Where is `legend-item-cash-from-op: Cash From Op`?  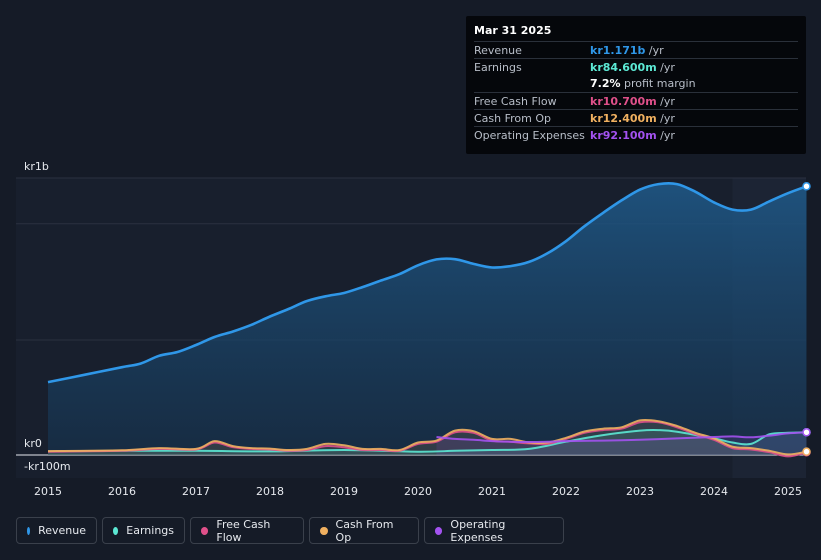
legend-item-cash-from-op: Cash From Op is located at coordinates (364, 530).